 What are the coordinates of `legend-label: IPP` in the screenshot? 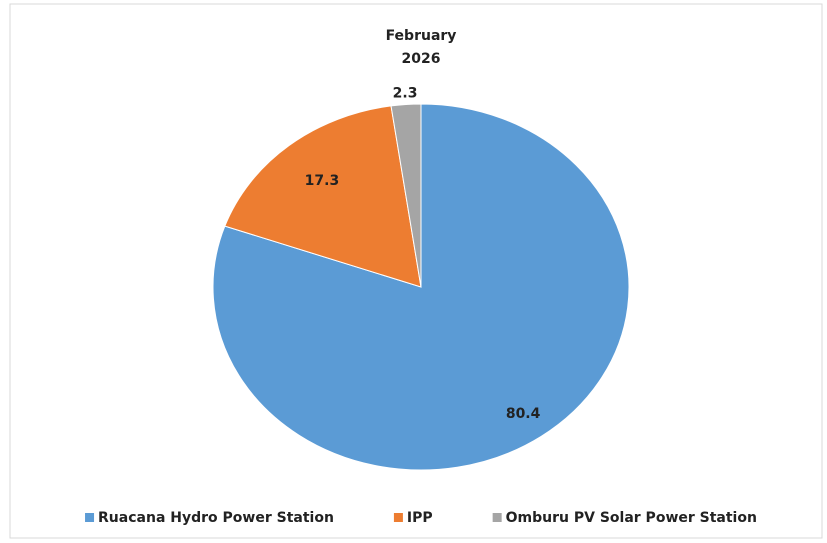 It's located at (420, 518).